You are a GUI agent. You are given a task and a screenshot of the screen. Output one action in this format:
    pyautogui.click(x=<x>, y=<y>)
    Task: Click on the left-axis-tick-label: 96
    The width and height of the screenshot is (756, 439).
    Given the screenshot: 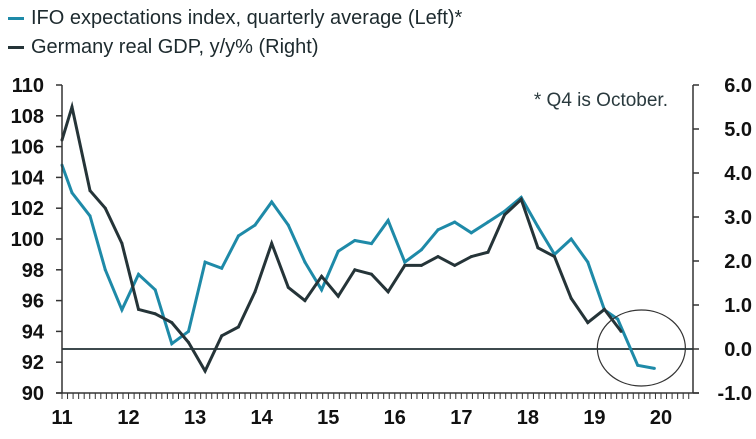 What is the action you would take?
    pyautogui.click(x=33, y=302)
    